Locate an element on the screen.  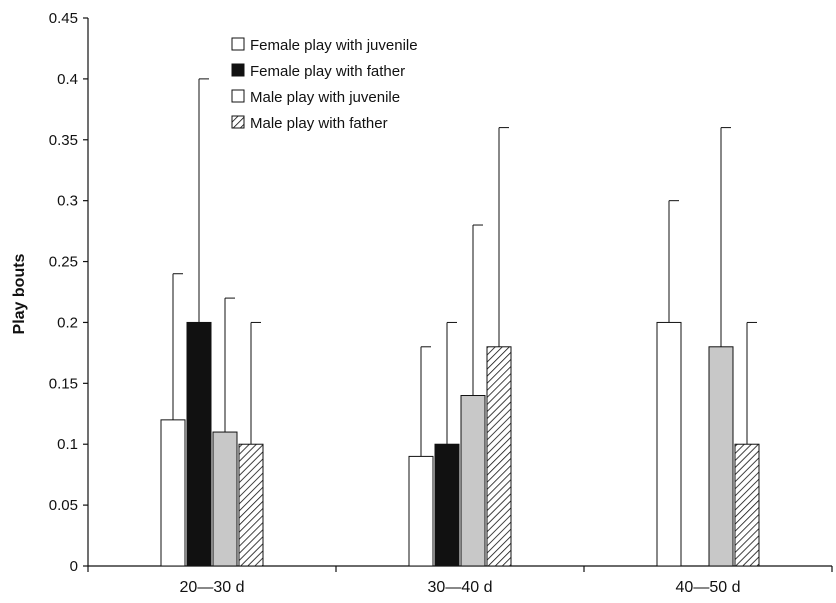
legend-label: Female play with juvenile is located at coordinates (334, 45).